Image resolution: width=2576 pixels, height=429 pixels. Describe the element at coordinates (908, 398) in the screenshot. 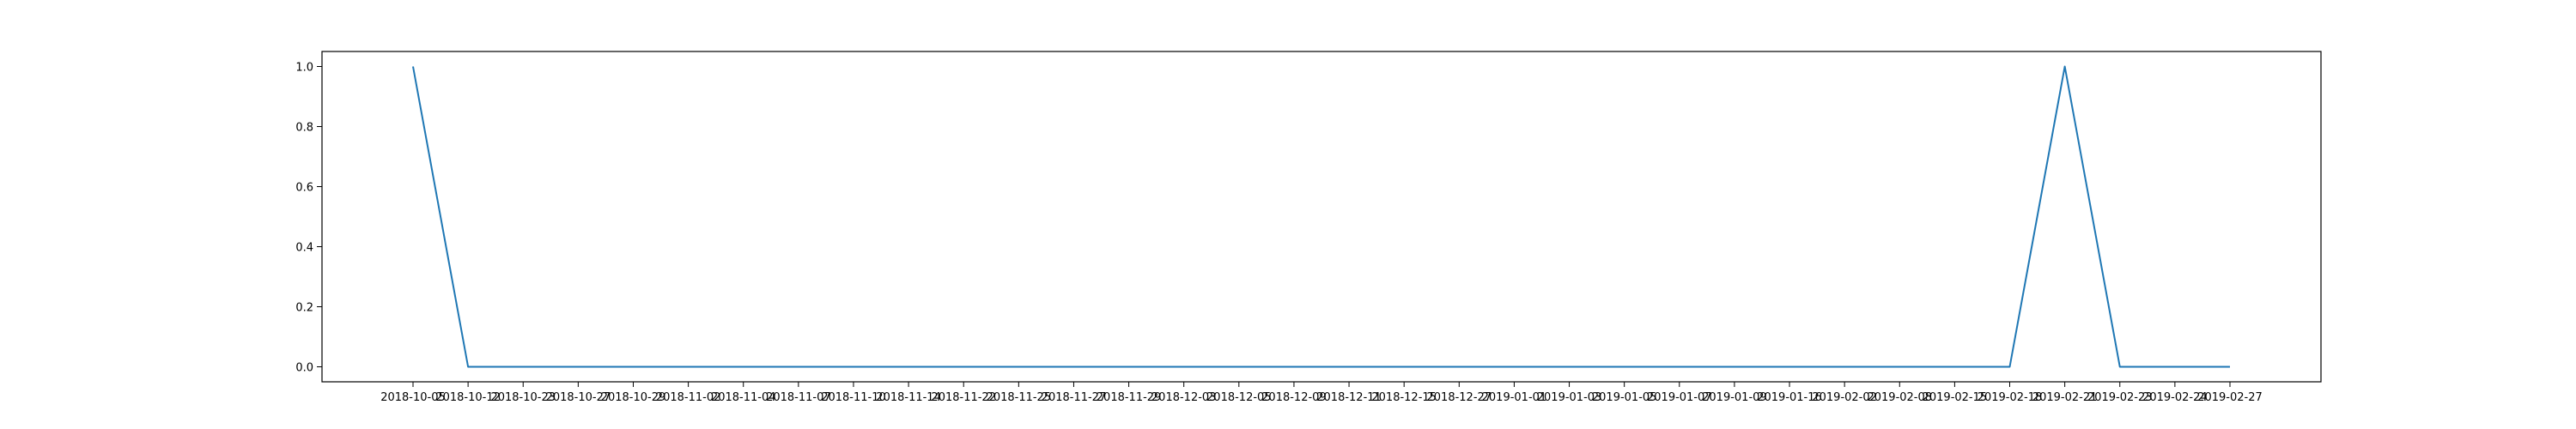

I see `x-tick-label: 2018-11-14` at that location.